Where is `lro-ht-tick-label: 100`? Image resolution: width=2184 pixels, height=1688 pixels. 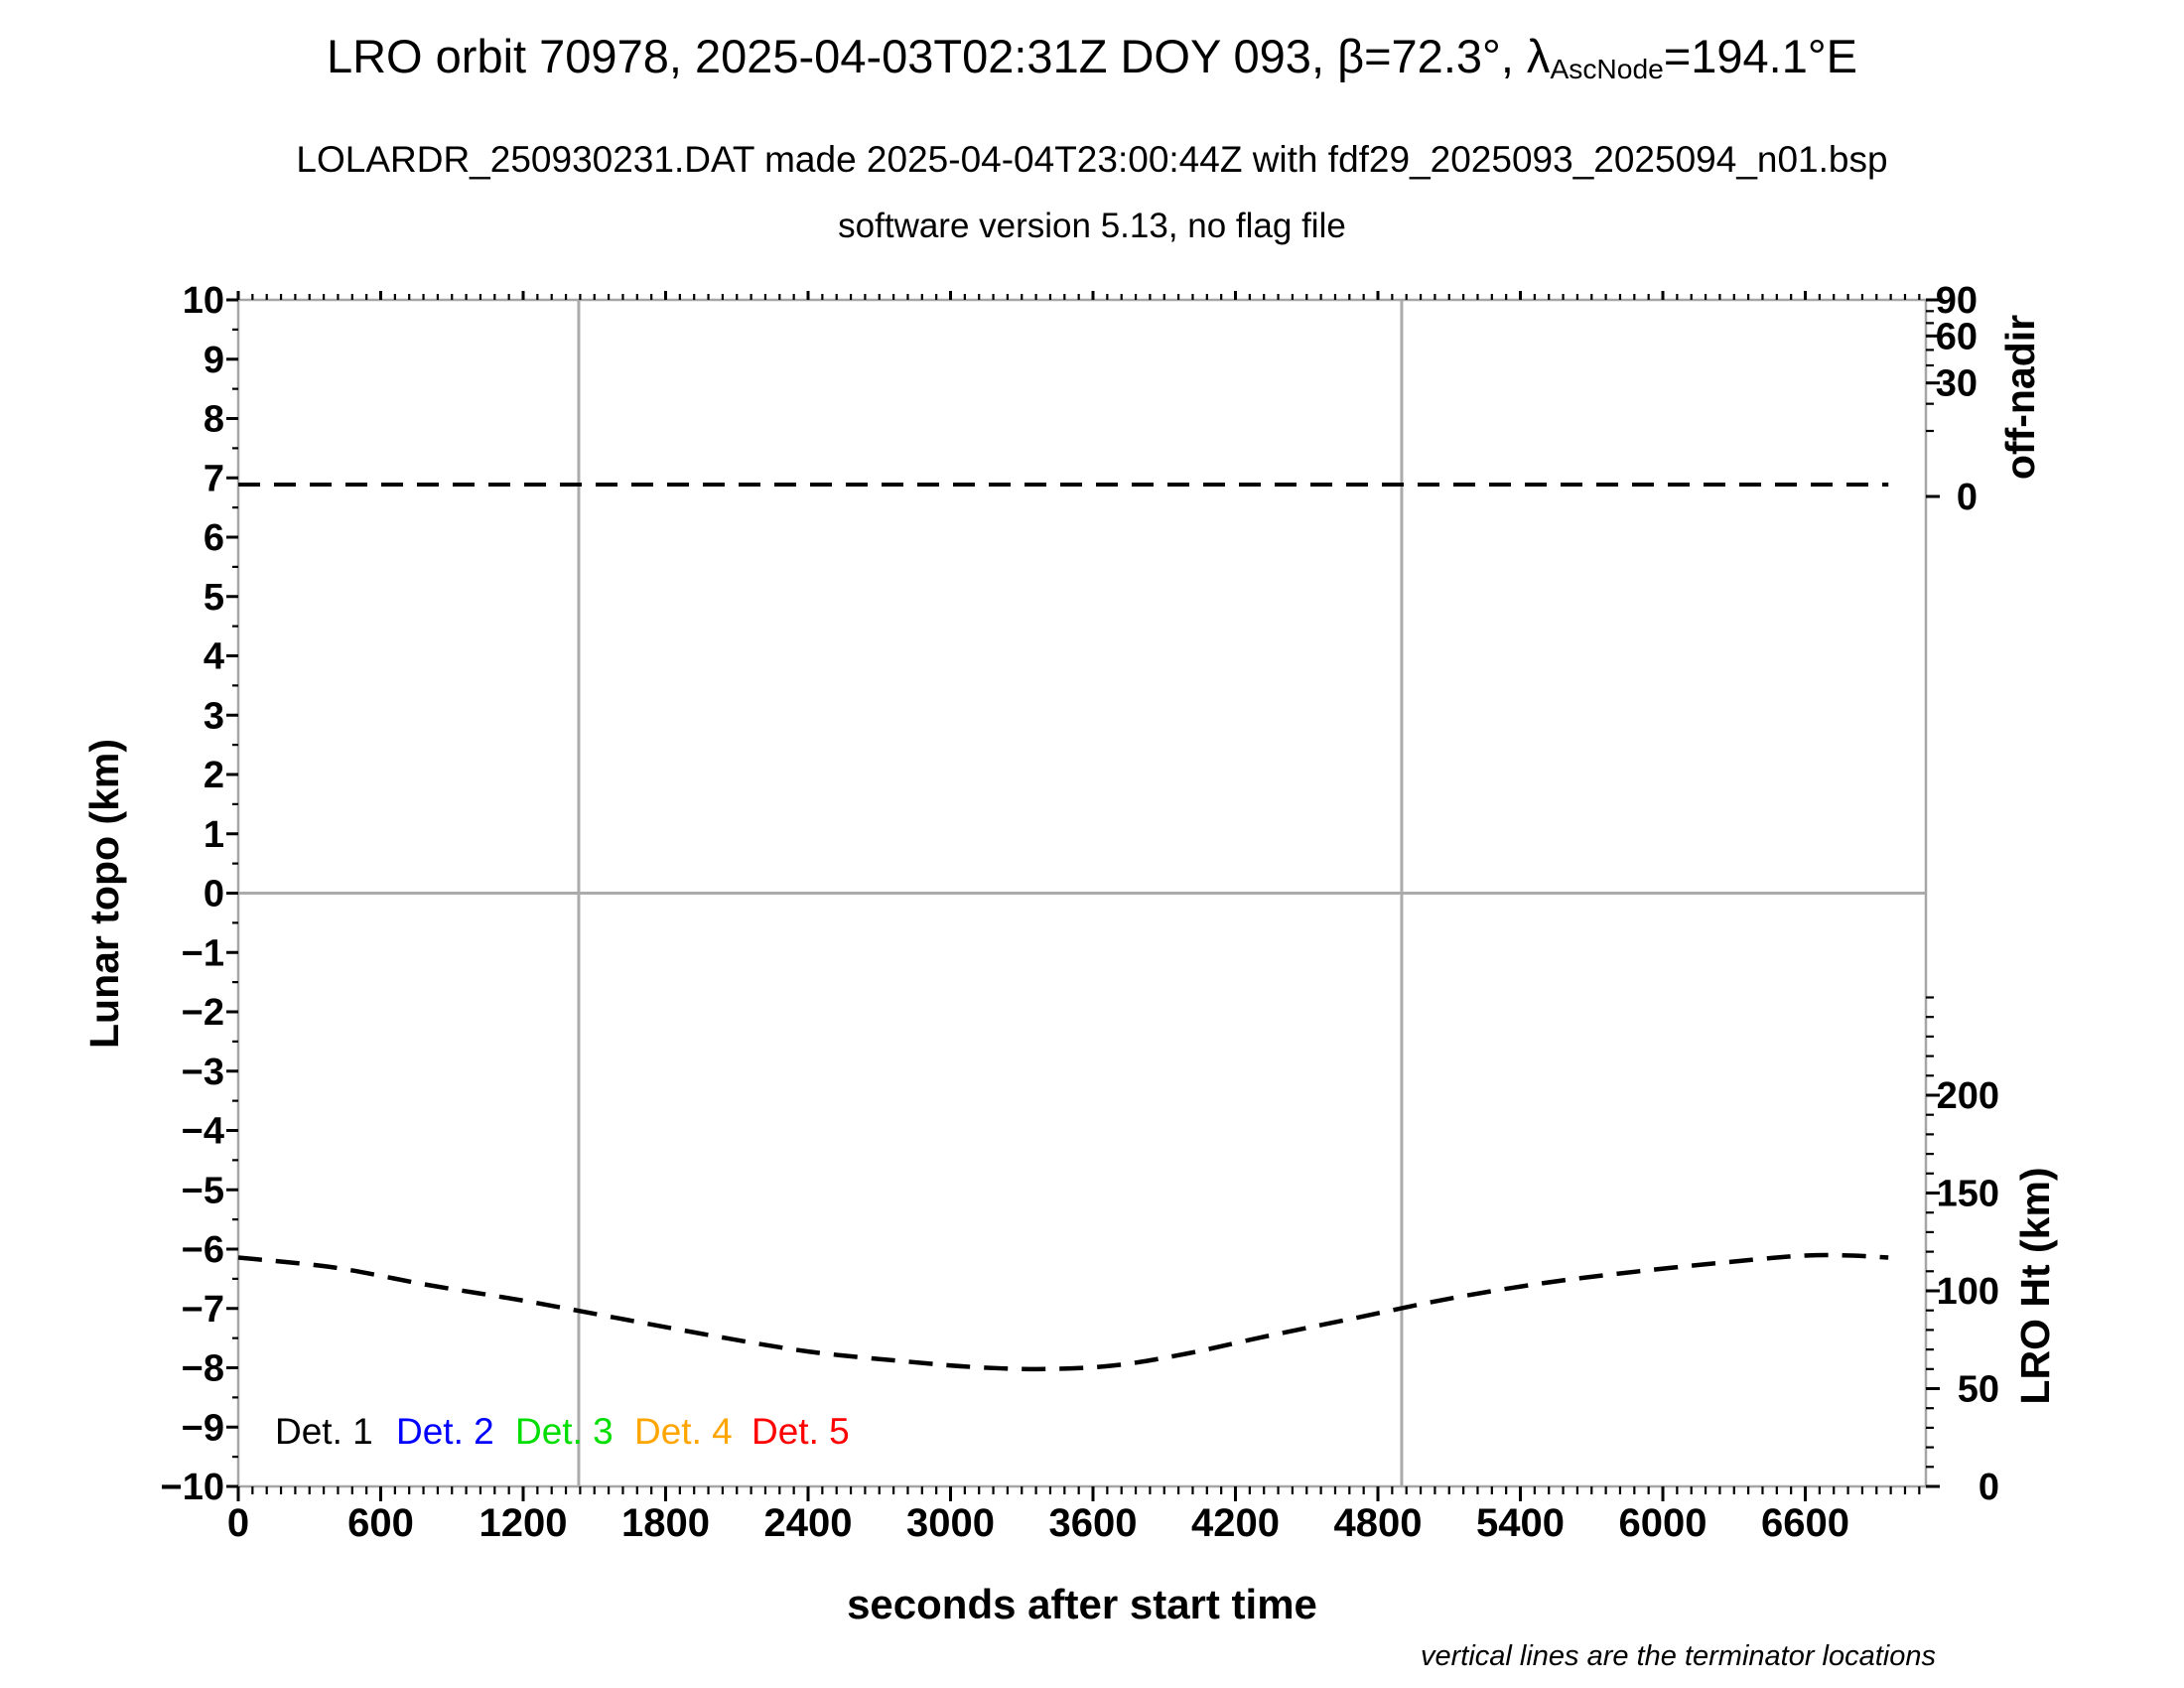
lro-ht-tick-label: 100 is located at coordinates (1968, 1292).